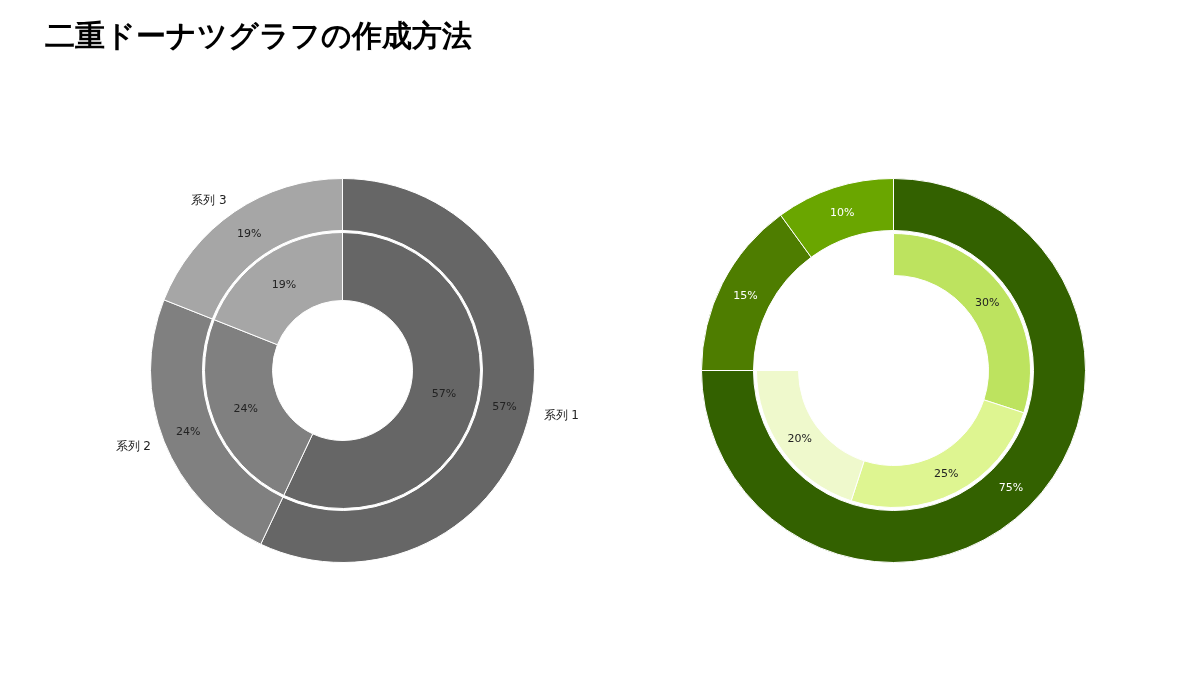 This screenshot has width=1200, height=675. Describe the element at coordinates (258, 36) in the screenshot. I see `chart-title: 二重ドーナツグラフの作成方法` at that location.